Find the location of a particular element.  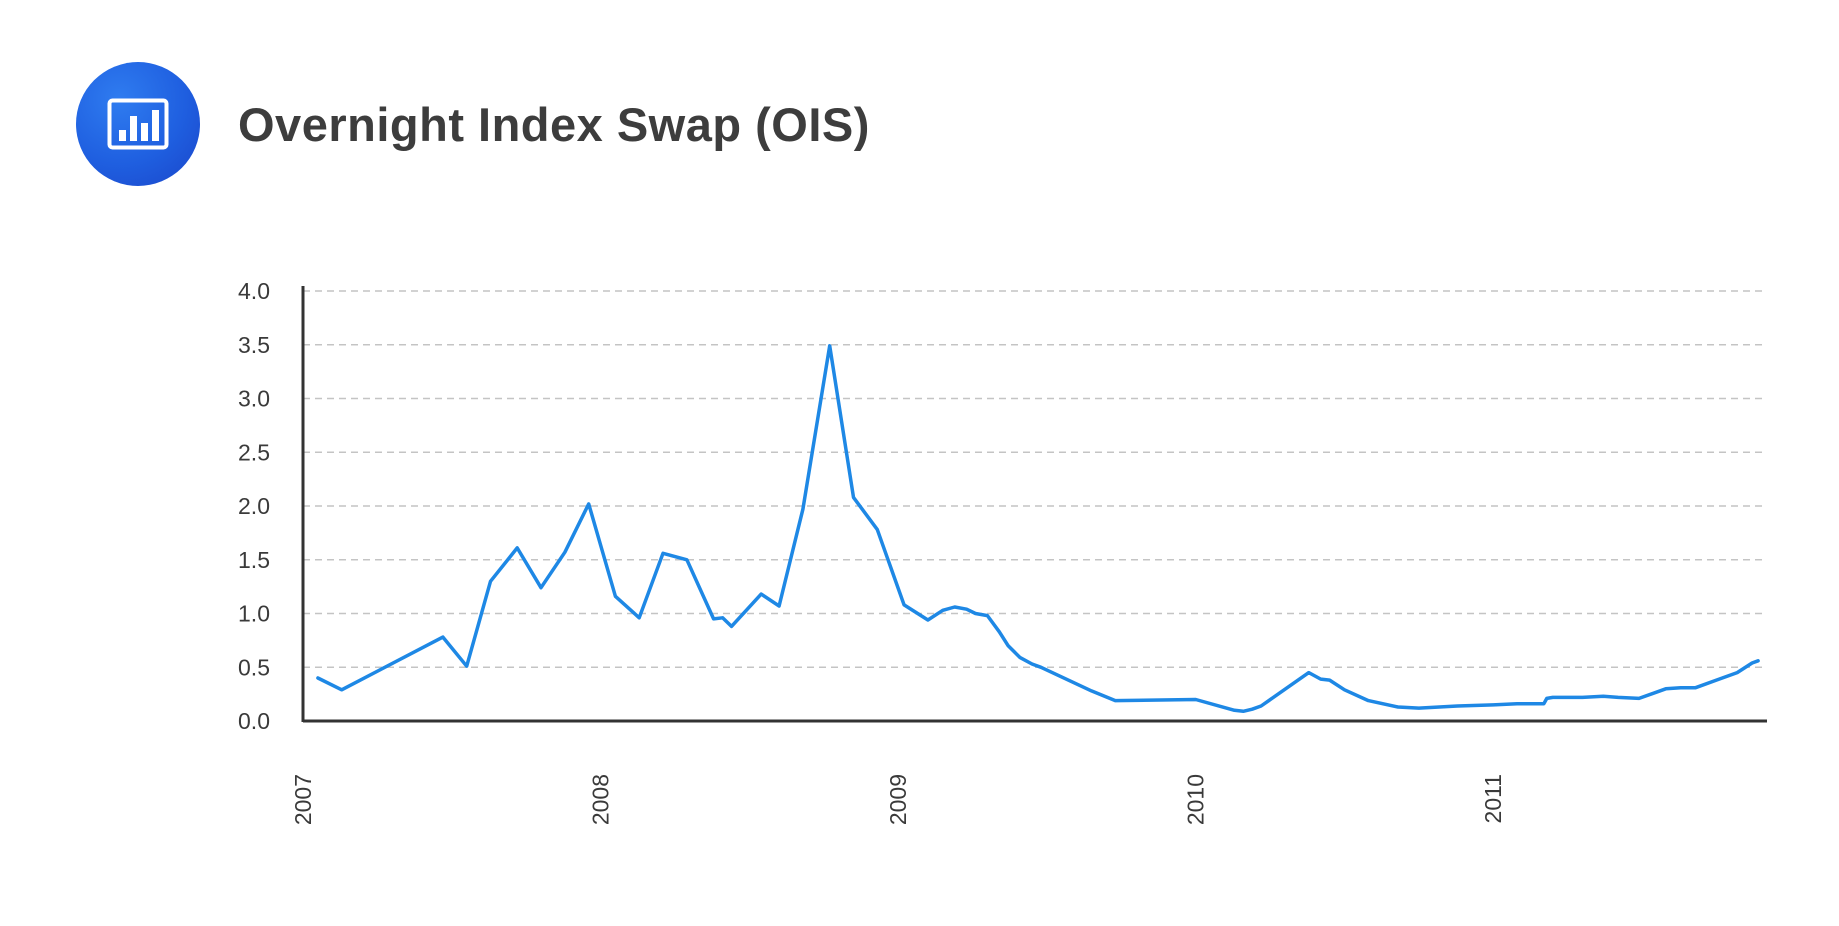

chart-title: Overnight Index Swap (OIS) is located at coordinates (554, 124).